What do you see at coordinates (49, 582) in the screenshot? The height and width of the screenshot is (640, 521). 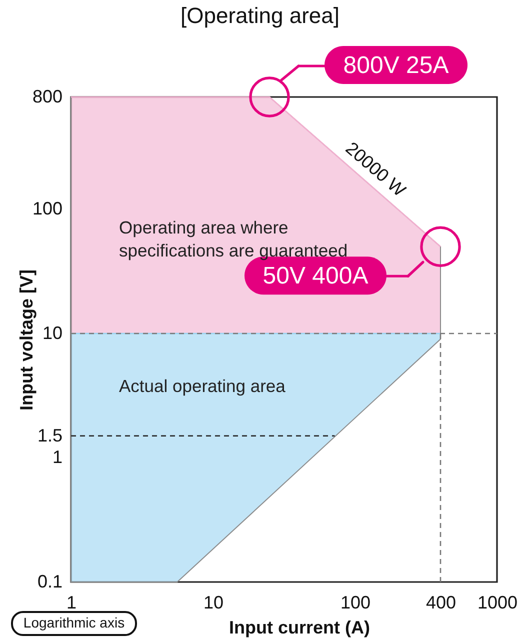 I see `y-tick-label: 0.1` at bounding box center [49, 582].